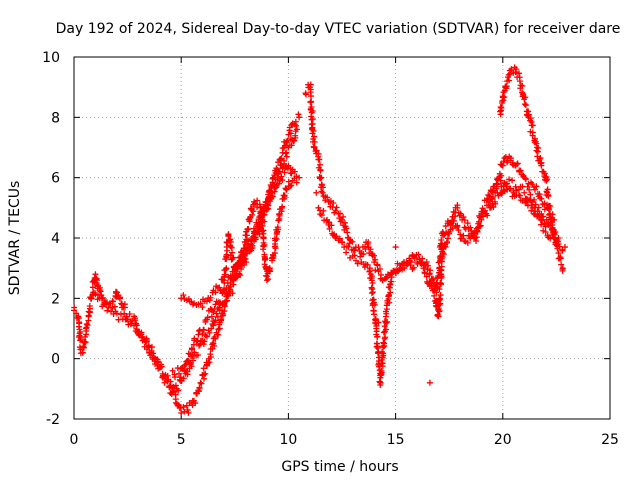 This screenshot has width=640, height=480. What do you see at coordinates (522, 188) in the screenshot?
I see `series-track-h` at bounding box center [522, 188].